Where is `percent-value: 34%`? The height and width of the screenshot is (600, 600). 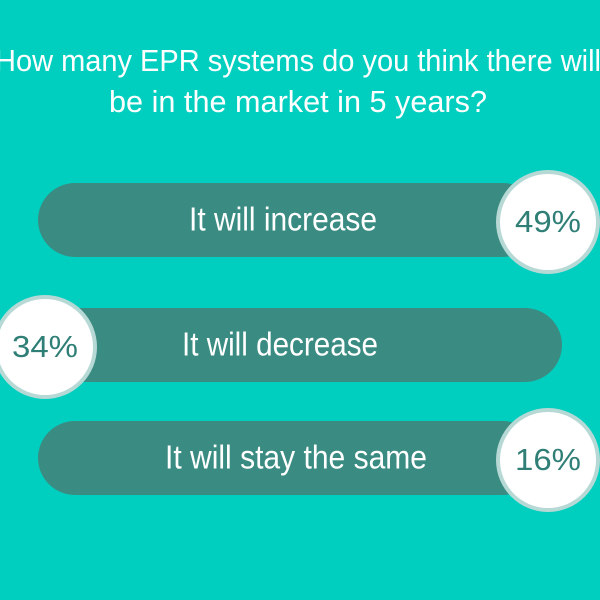 percent-value: 34% is located at coordinates (45, 346).